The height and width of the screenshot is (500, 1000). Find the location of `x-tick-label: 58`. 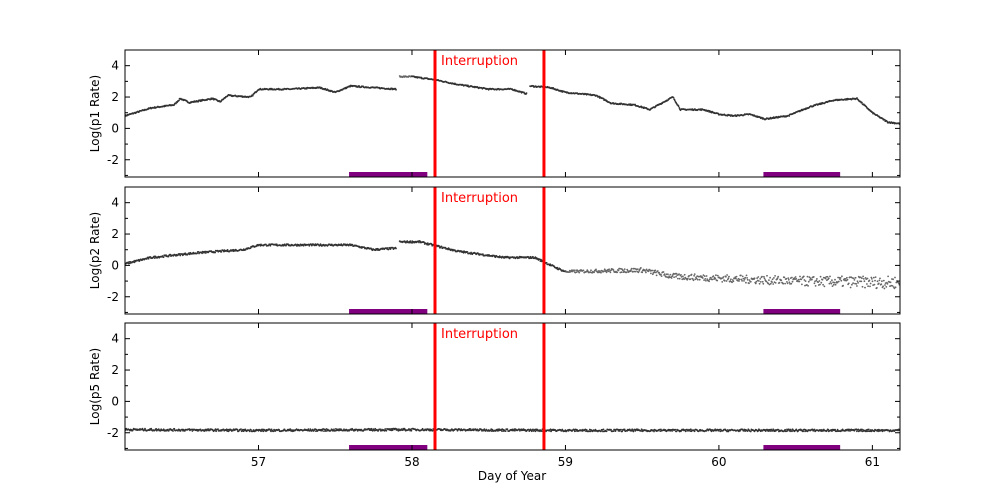

x-tick-label: 58 is located at coordinates (411, 462).